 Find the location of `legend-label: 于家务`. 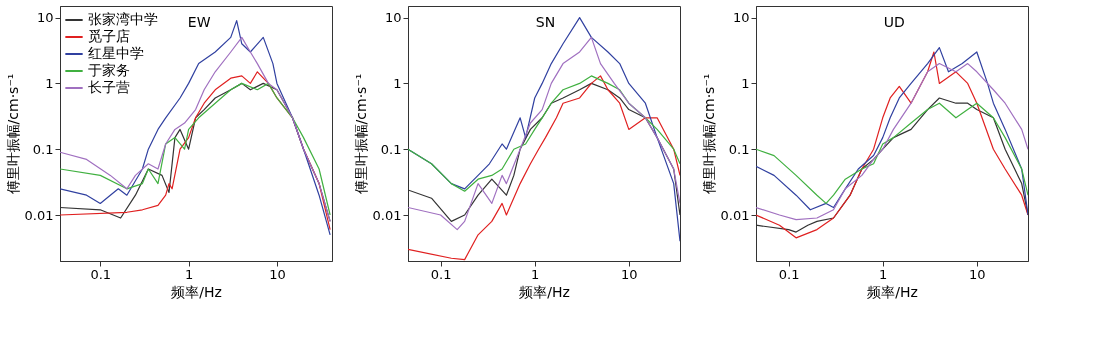

legend-label: 于家务 is located at coordinates (109, 70).